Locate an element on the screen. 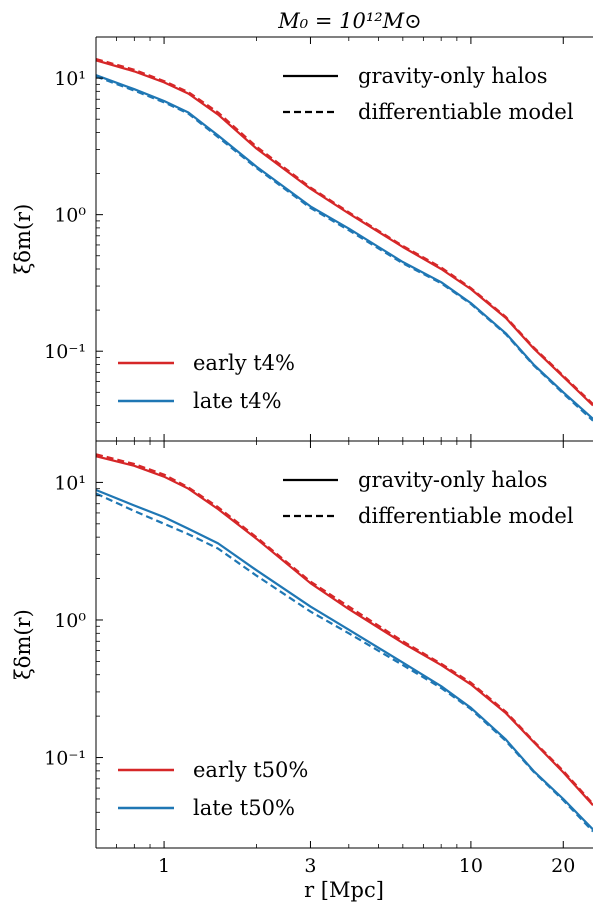  panel-0-style-legend-label-1: differentiable model is located at coordinates (466, 112).